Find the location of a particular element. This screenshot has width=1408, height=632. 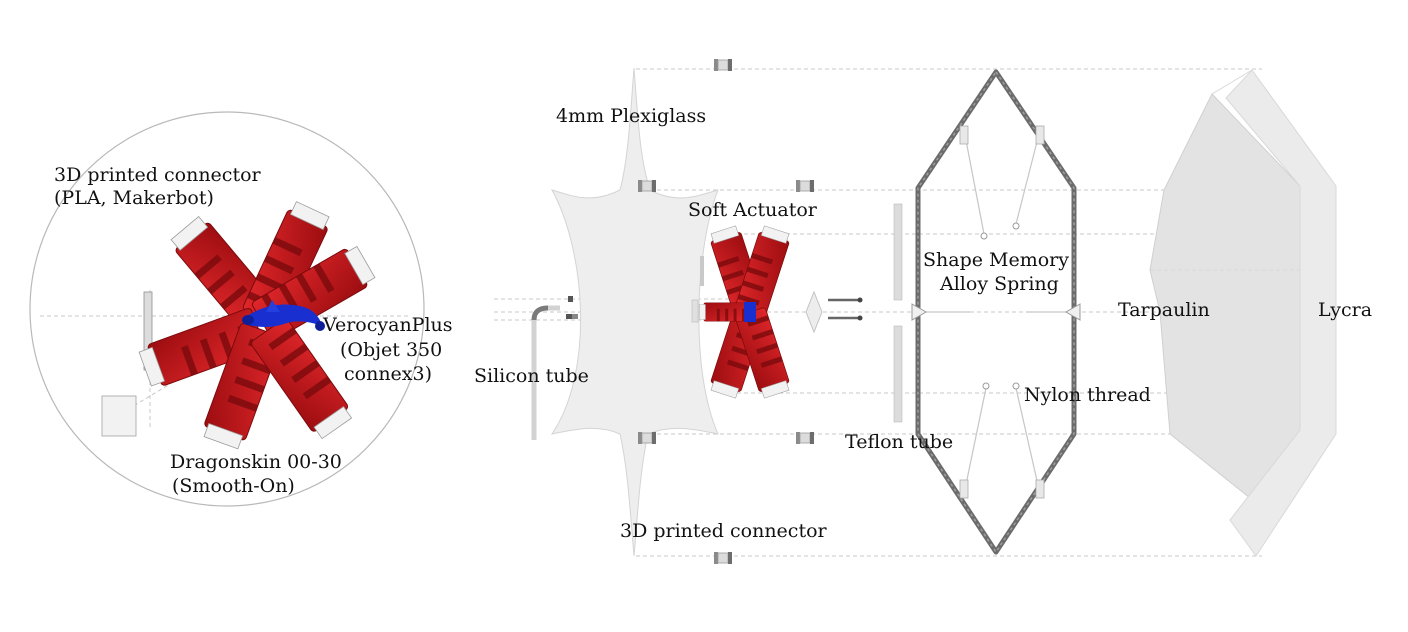

label-teflon-tube: Teflon tube is located at coordinates (899, 442).